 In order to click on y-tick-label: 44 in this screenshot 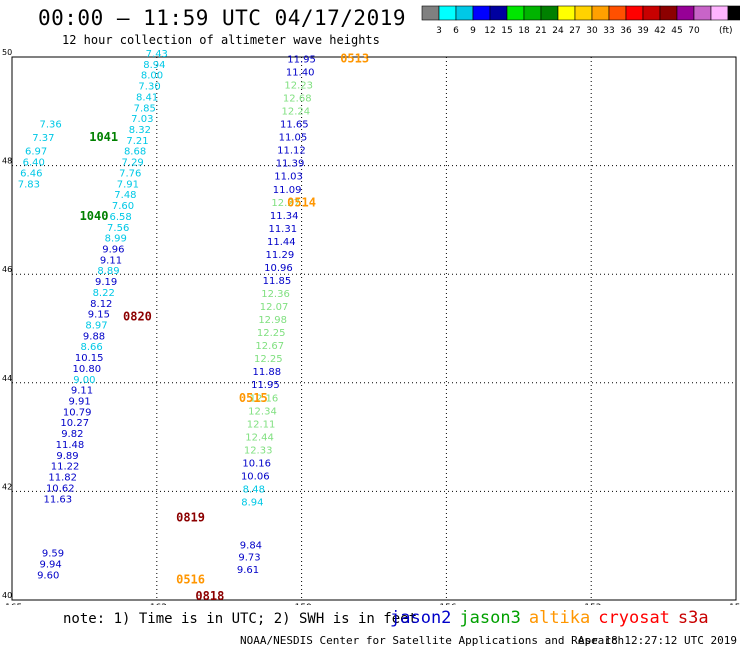, I will do `click(7, 378)`.